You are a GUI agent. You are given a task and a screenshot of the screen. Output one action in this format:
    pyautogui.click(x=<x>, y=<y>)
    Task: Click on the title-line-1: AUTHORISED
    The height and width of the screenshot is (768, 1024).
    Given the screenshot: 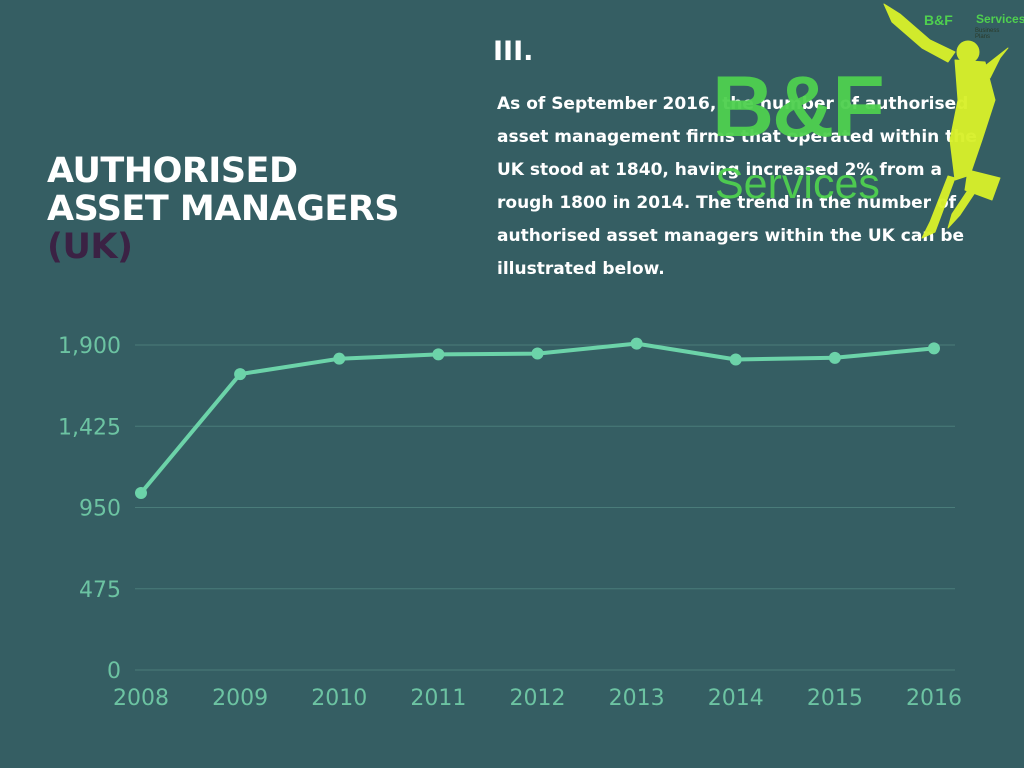 What is the action you would take?
    pyautogui.click(x=172, y=171)
    